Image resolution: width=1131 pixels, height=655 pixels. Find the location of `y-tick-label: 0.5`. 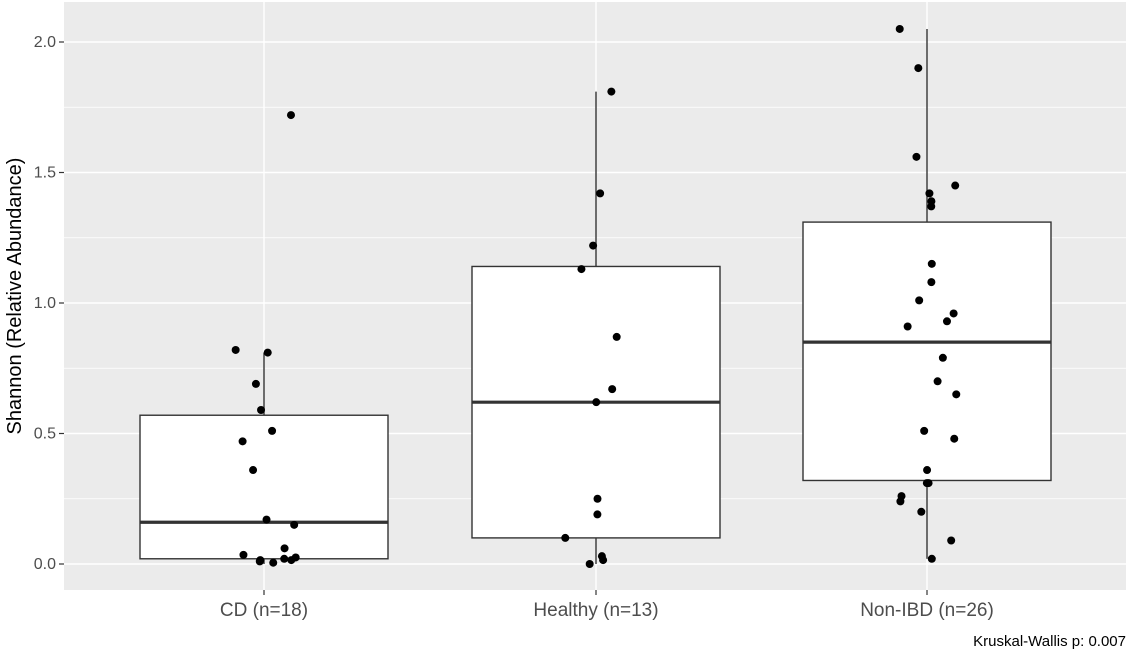

y-tick-label: 0.5 is located at coordinates (45, 434).